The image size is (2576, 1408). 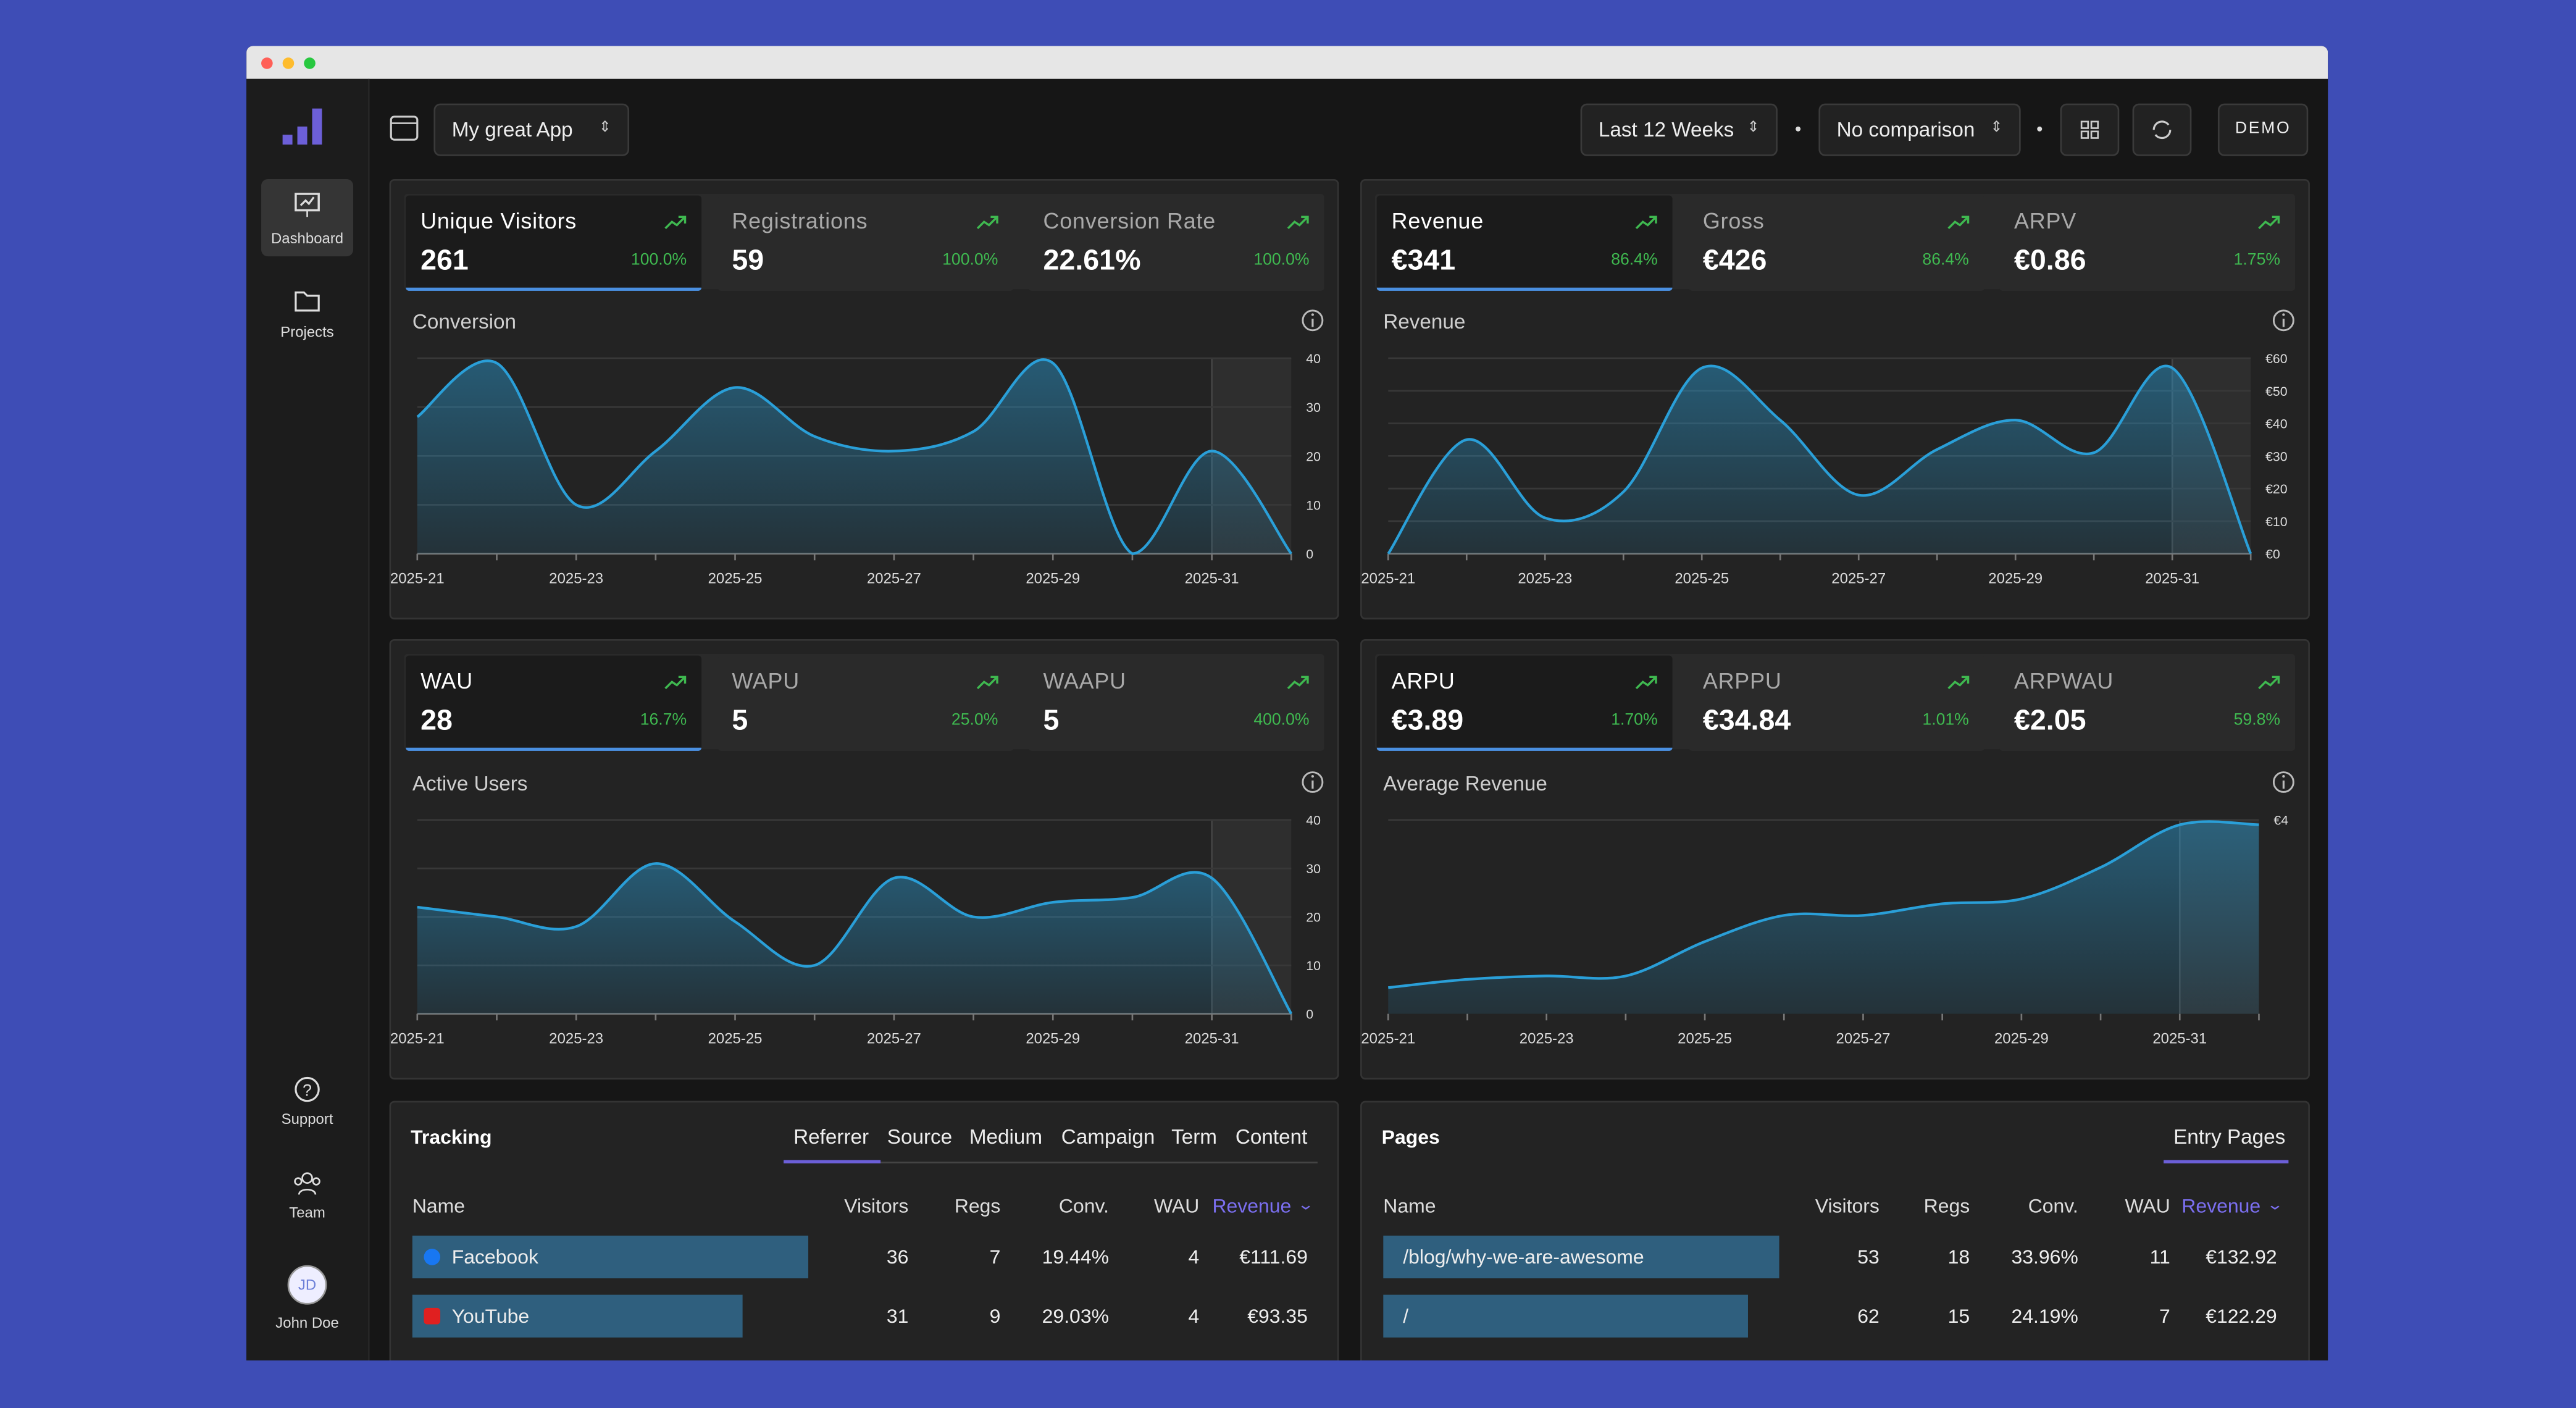 What do you see at coordinates (1836, 243) in the screenshot?
I see `metric-tab: Gross €426 86.4%` at bounding box center [1836, 243].